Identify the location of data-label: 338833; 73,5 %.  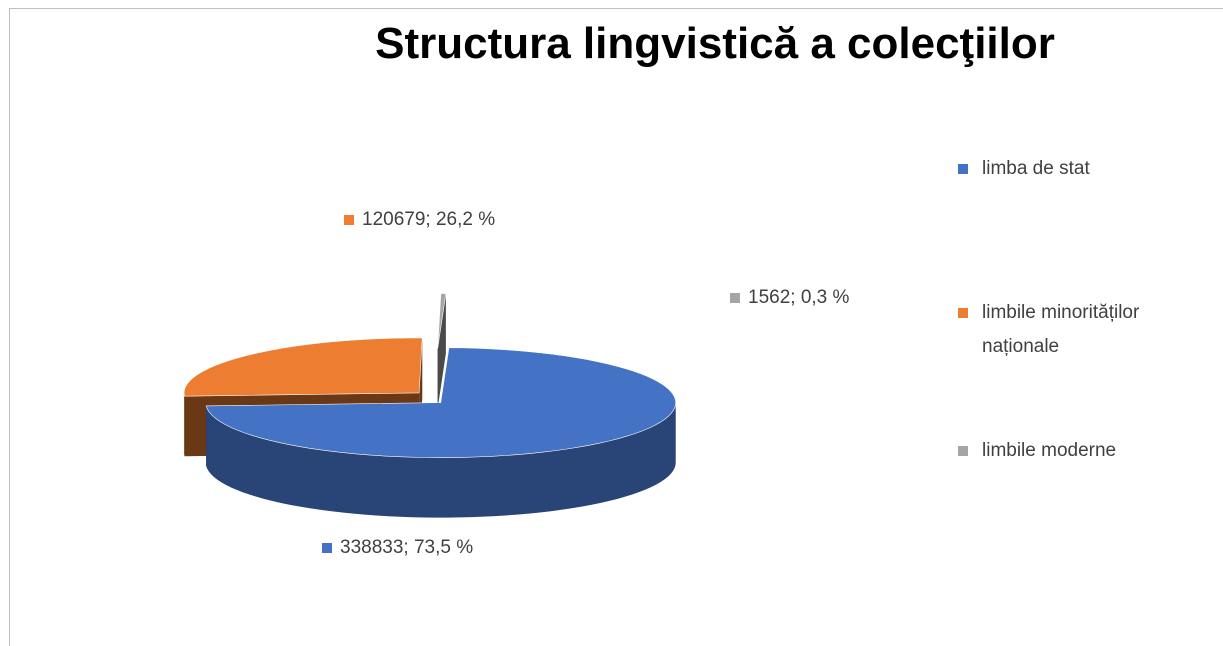
(406, 547).